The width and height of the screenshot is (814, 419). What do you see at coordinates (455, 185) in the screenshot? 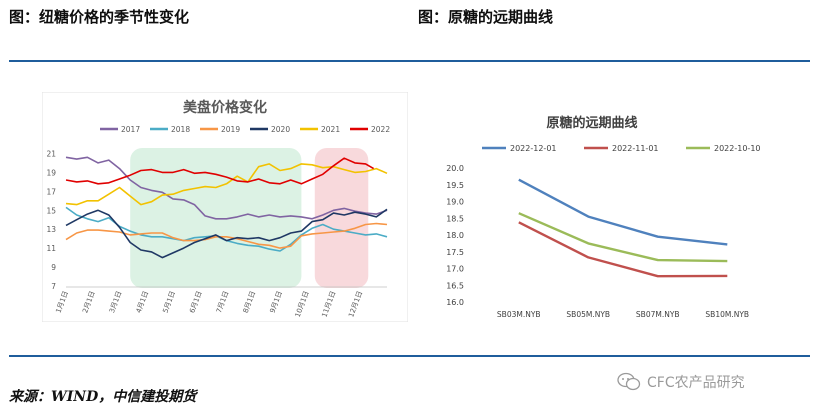
I see `y-tick-label: 19.5` at bounding box center [455, 185].